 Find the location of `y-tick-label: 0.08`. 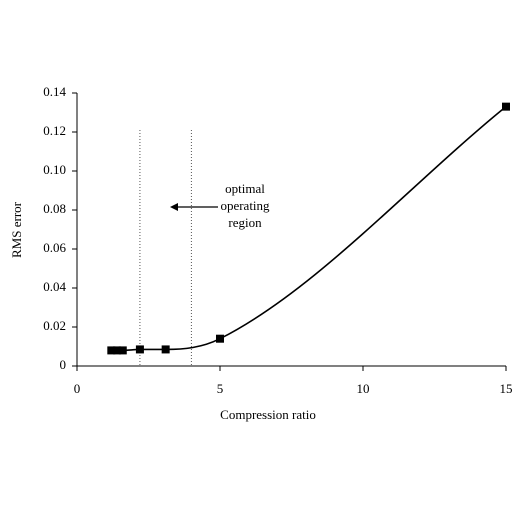

y-tick-label: 0.08 is located at coordinates (54, 208).